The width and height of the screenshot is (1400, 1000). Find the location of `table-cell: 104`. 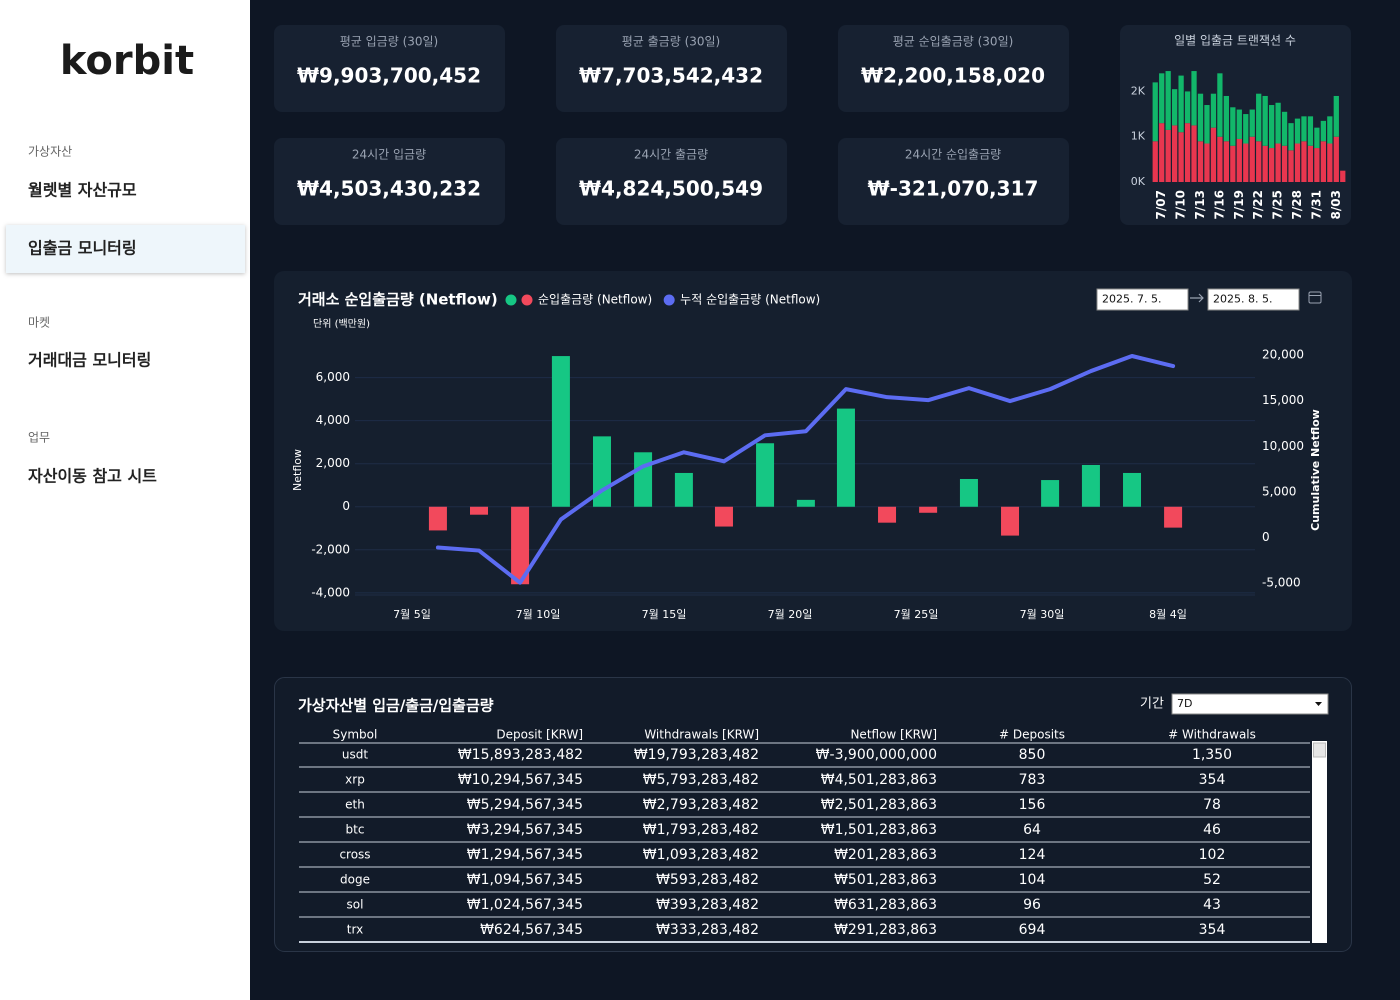

table-cell: 104 is located at coordinates (1032, 880).